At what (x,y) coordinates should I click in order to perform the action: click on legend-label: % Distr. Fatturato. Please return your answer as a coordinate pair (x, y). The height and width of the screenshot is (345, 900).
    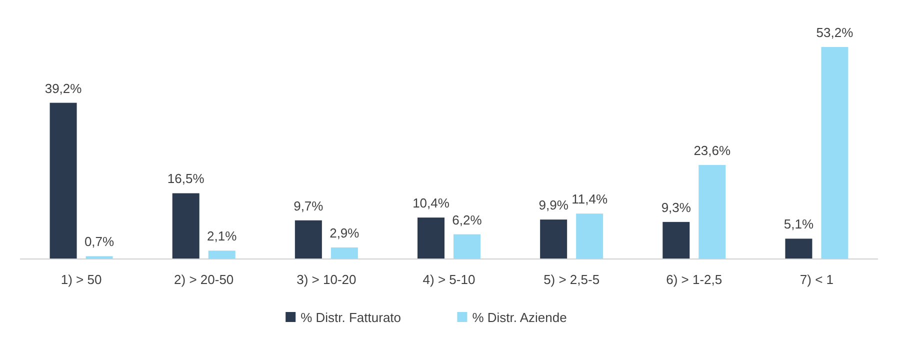
    Looking at the image, I should click on (351, 317).